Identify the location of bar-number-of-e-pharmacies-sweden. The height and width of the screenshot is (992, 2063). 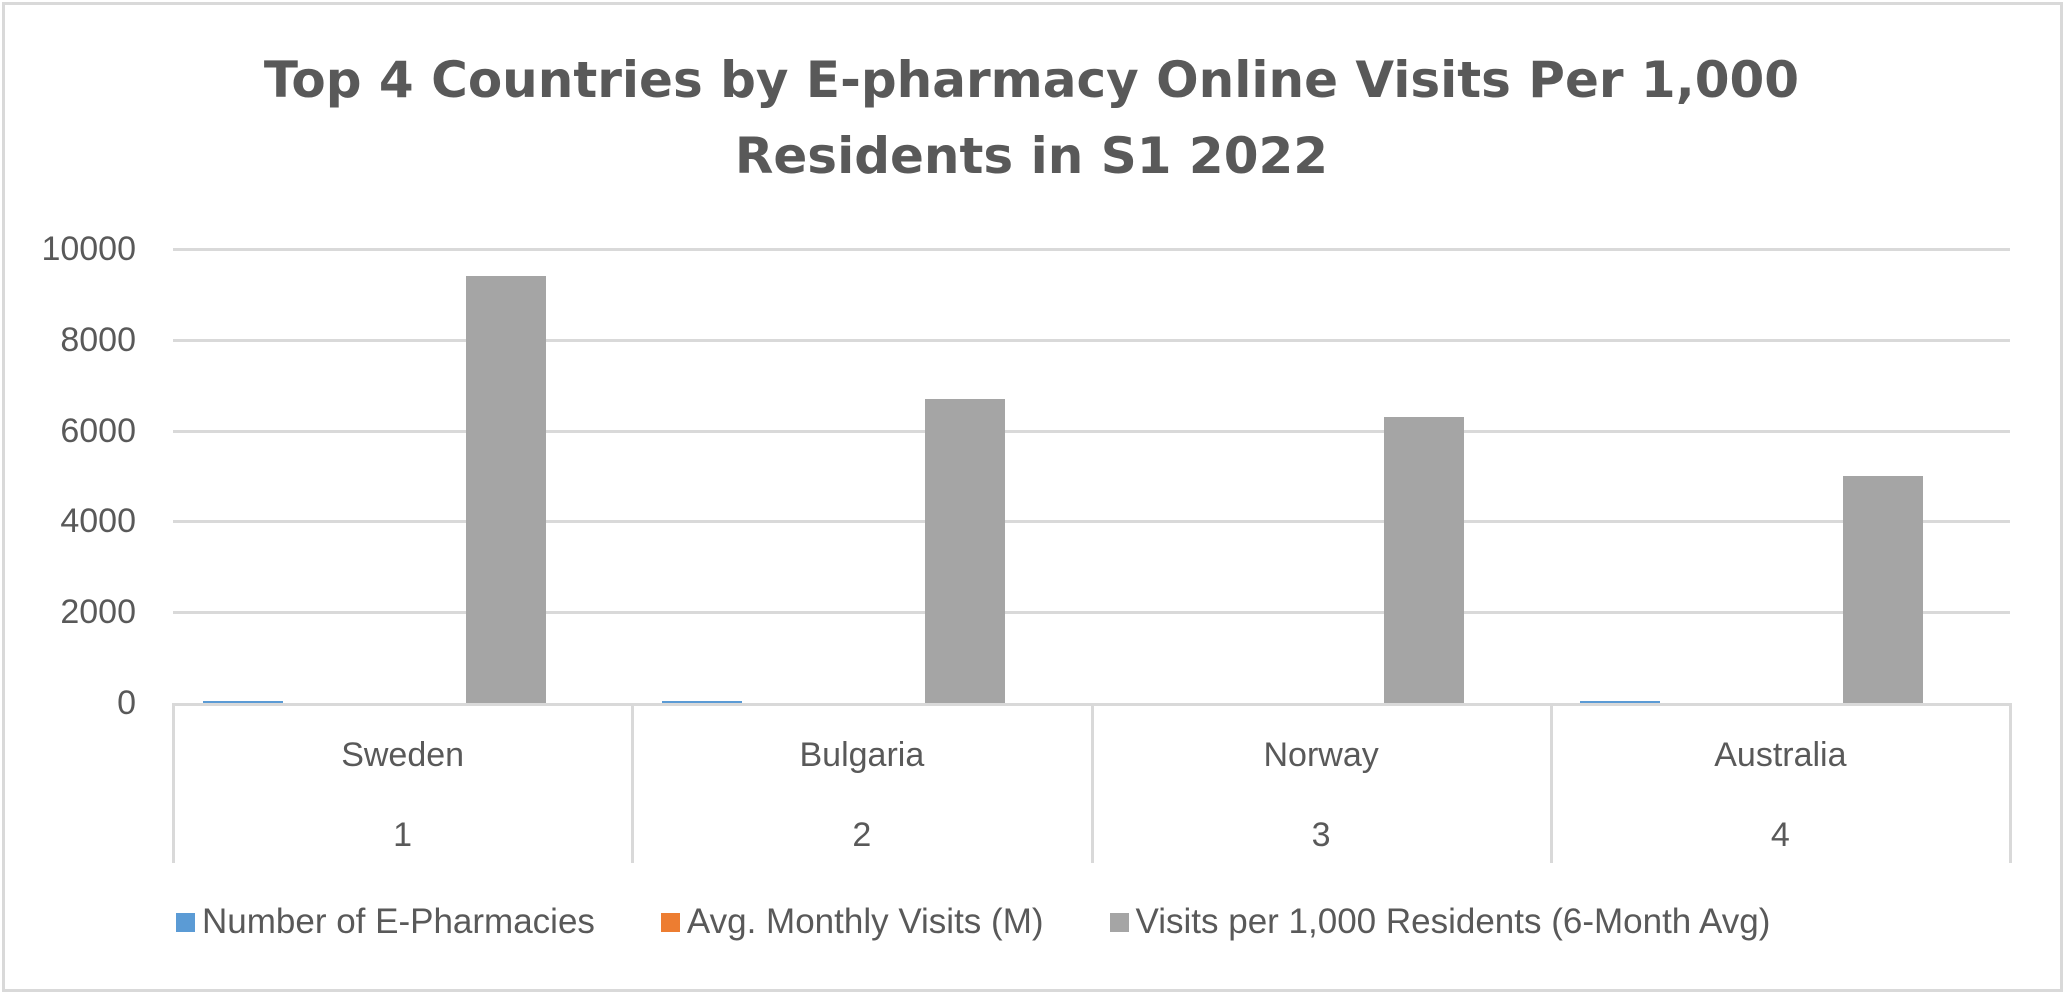
(242, 702).